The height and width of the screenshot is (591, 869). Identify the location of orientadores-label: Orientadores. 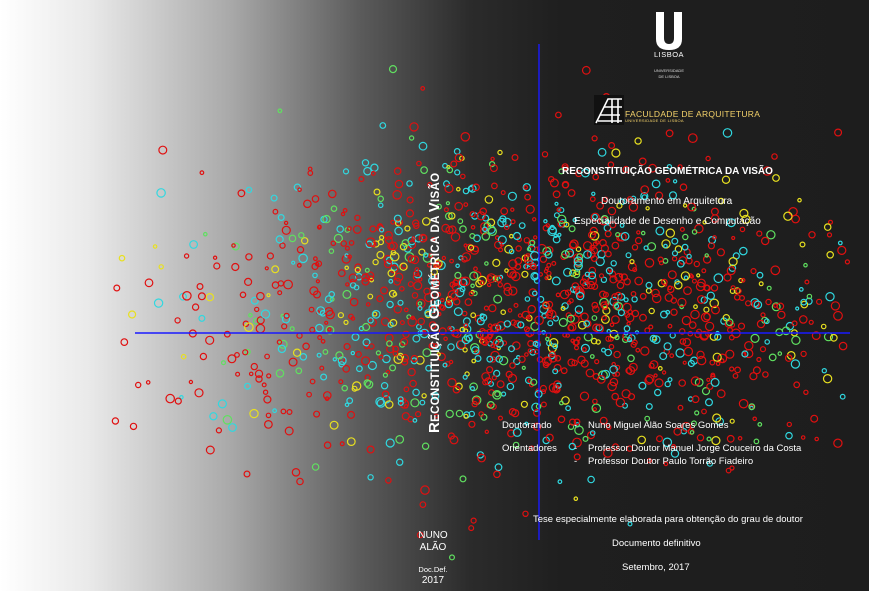
(529, 448).